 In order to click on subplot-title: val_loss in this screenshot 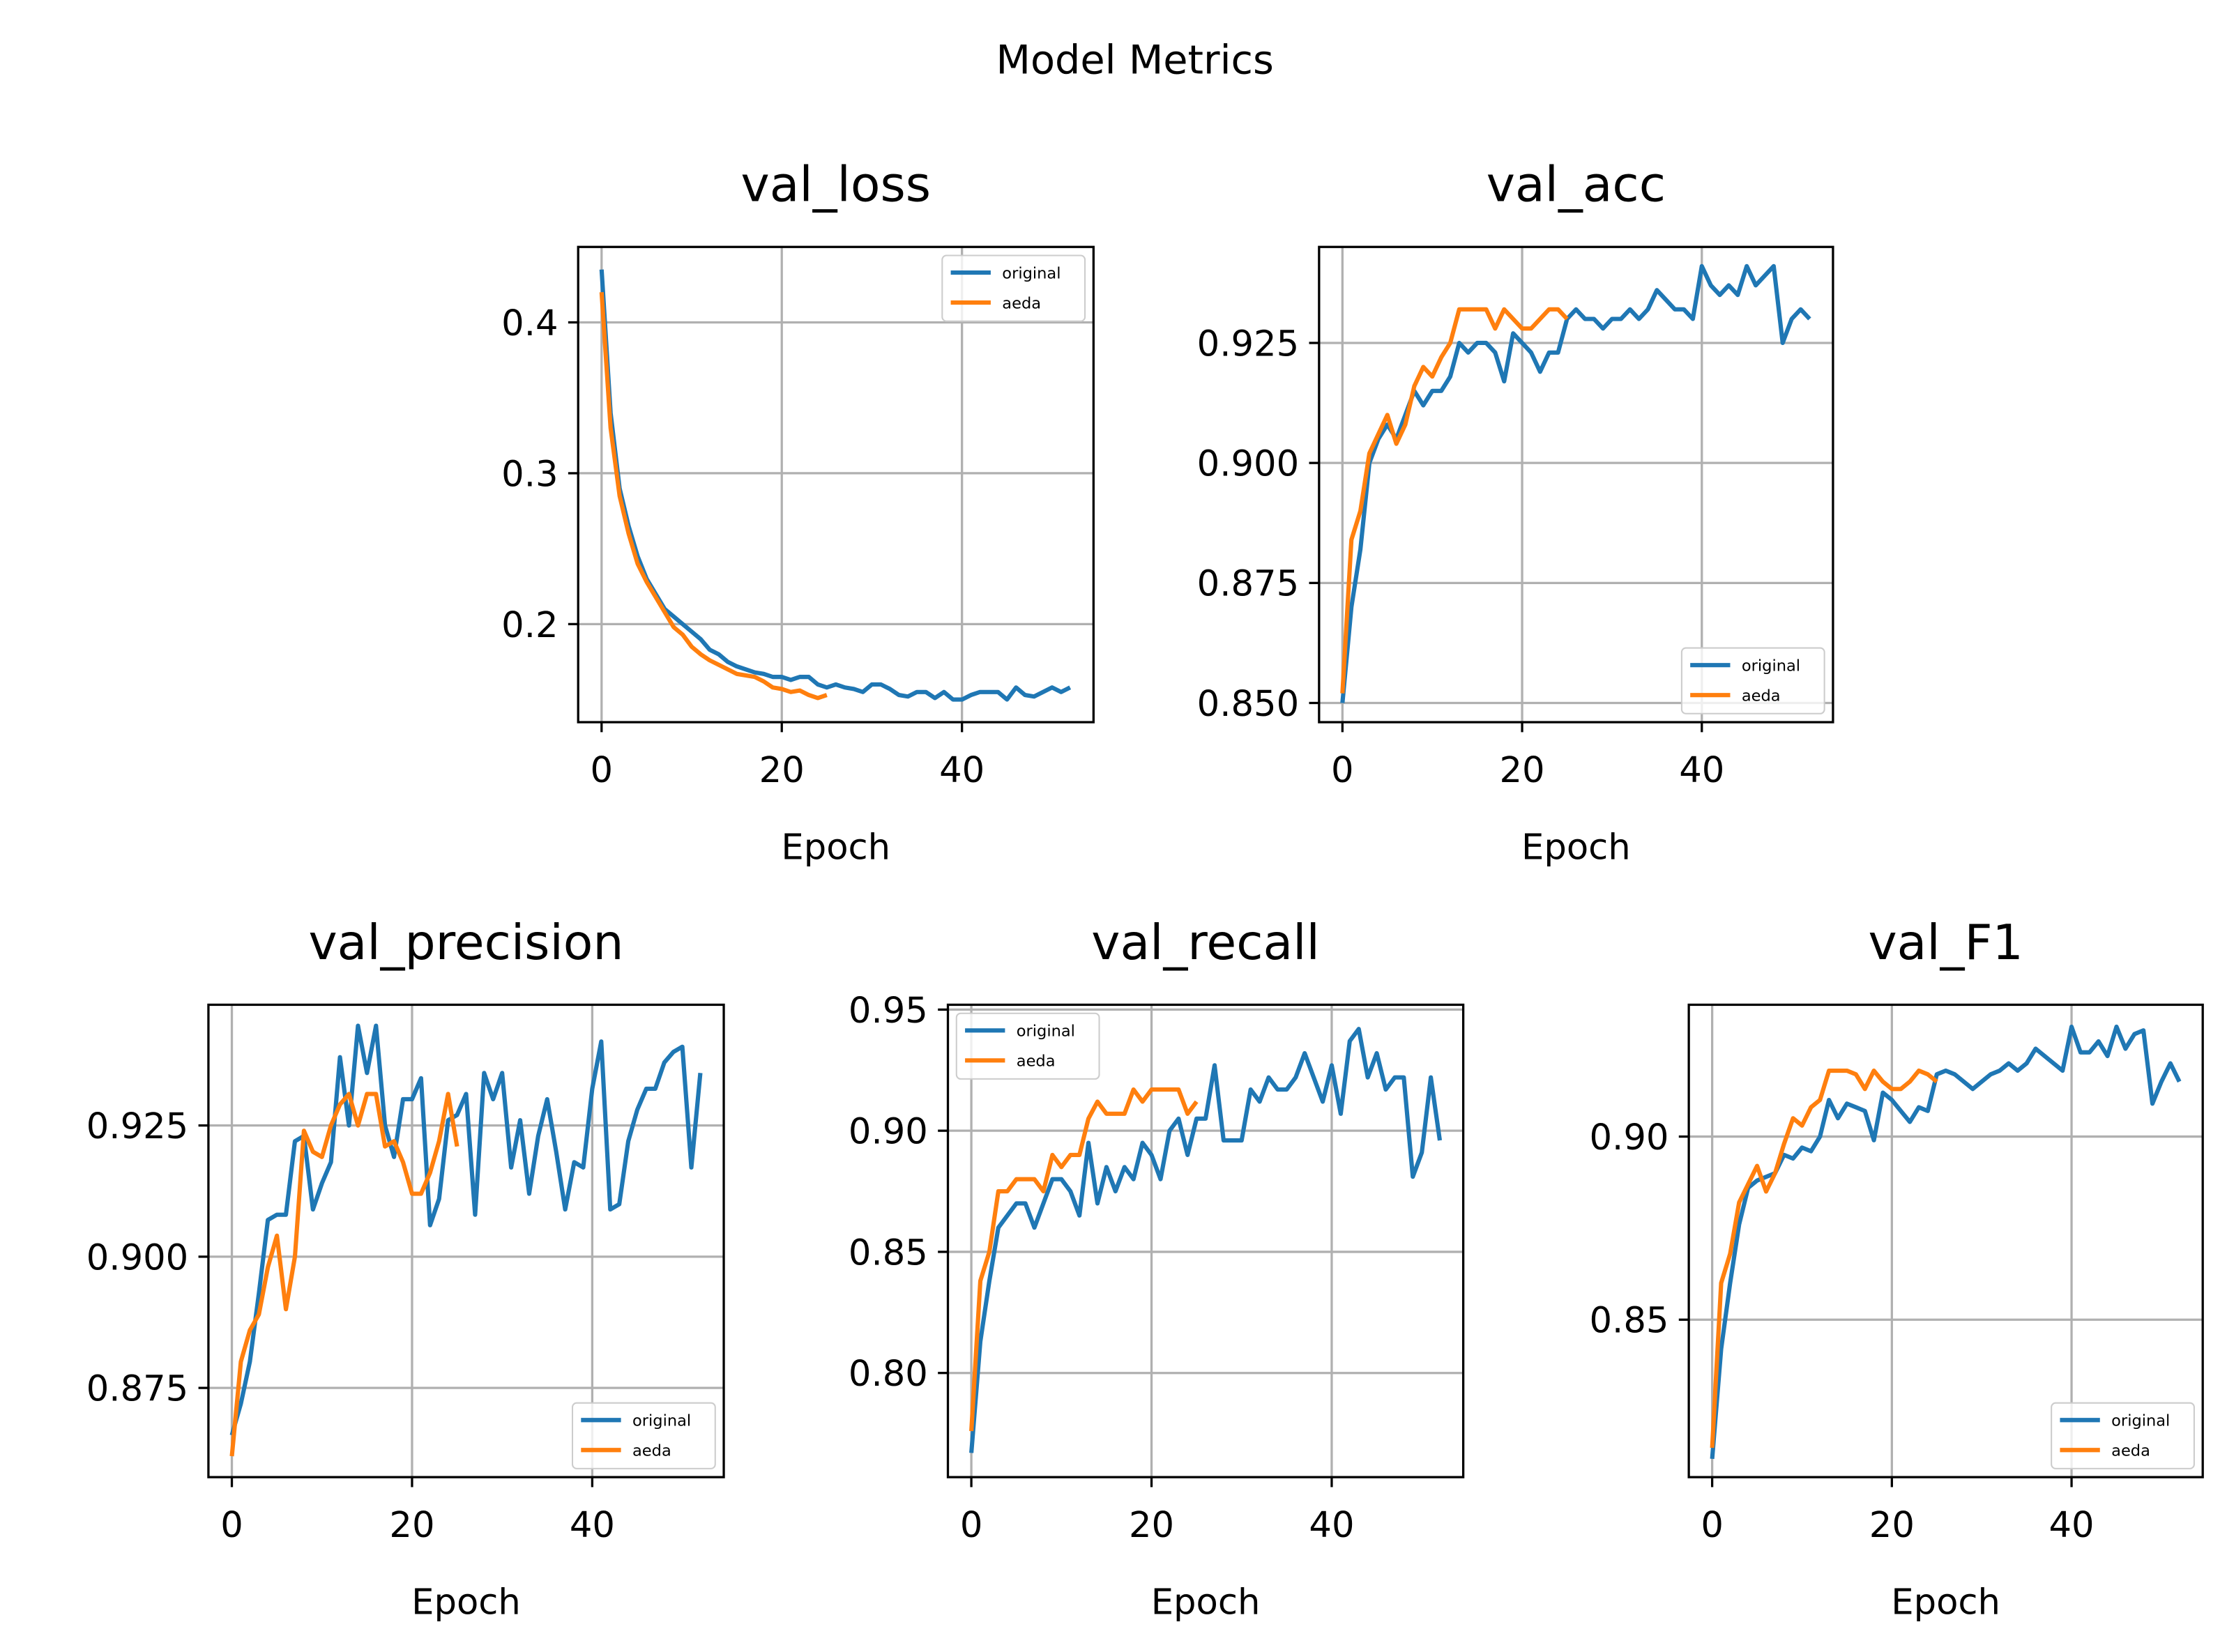, I will do `click(836, 185)`.